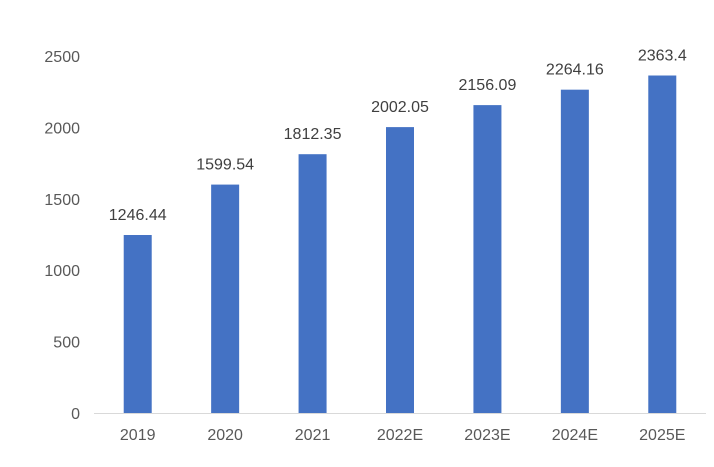 This screenshot has width=714, height=467. What do you see at coordinates (487, 435) in the screenshot?
I see `x-tick-label: 2023E` at bounding box center [487, 435].